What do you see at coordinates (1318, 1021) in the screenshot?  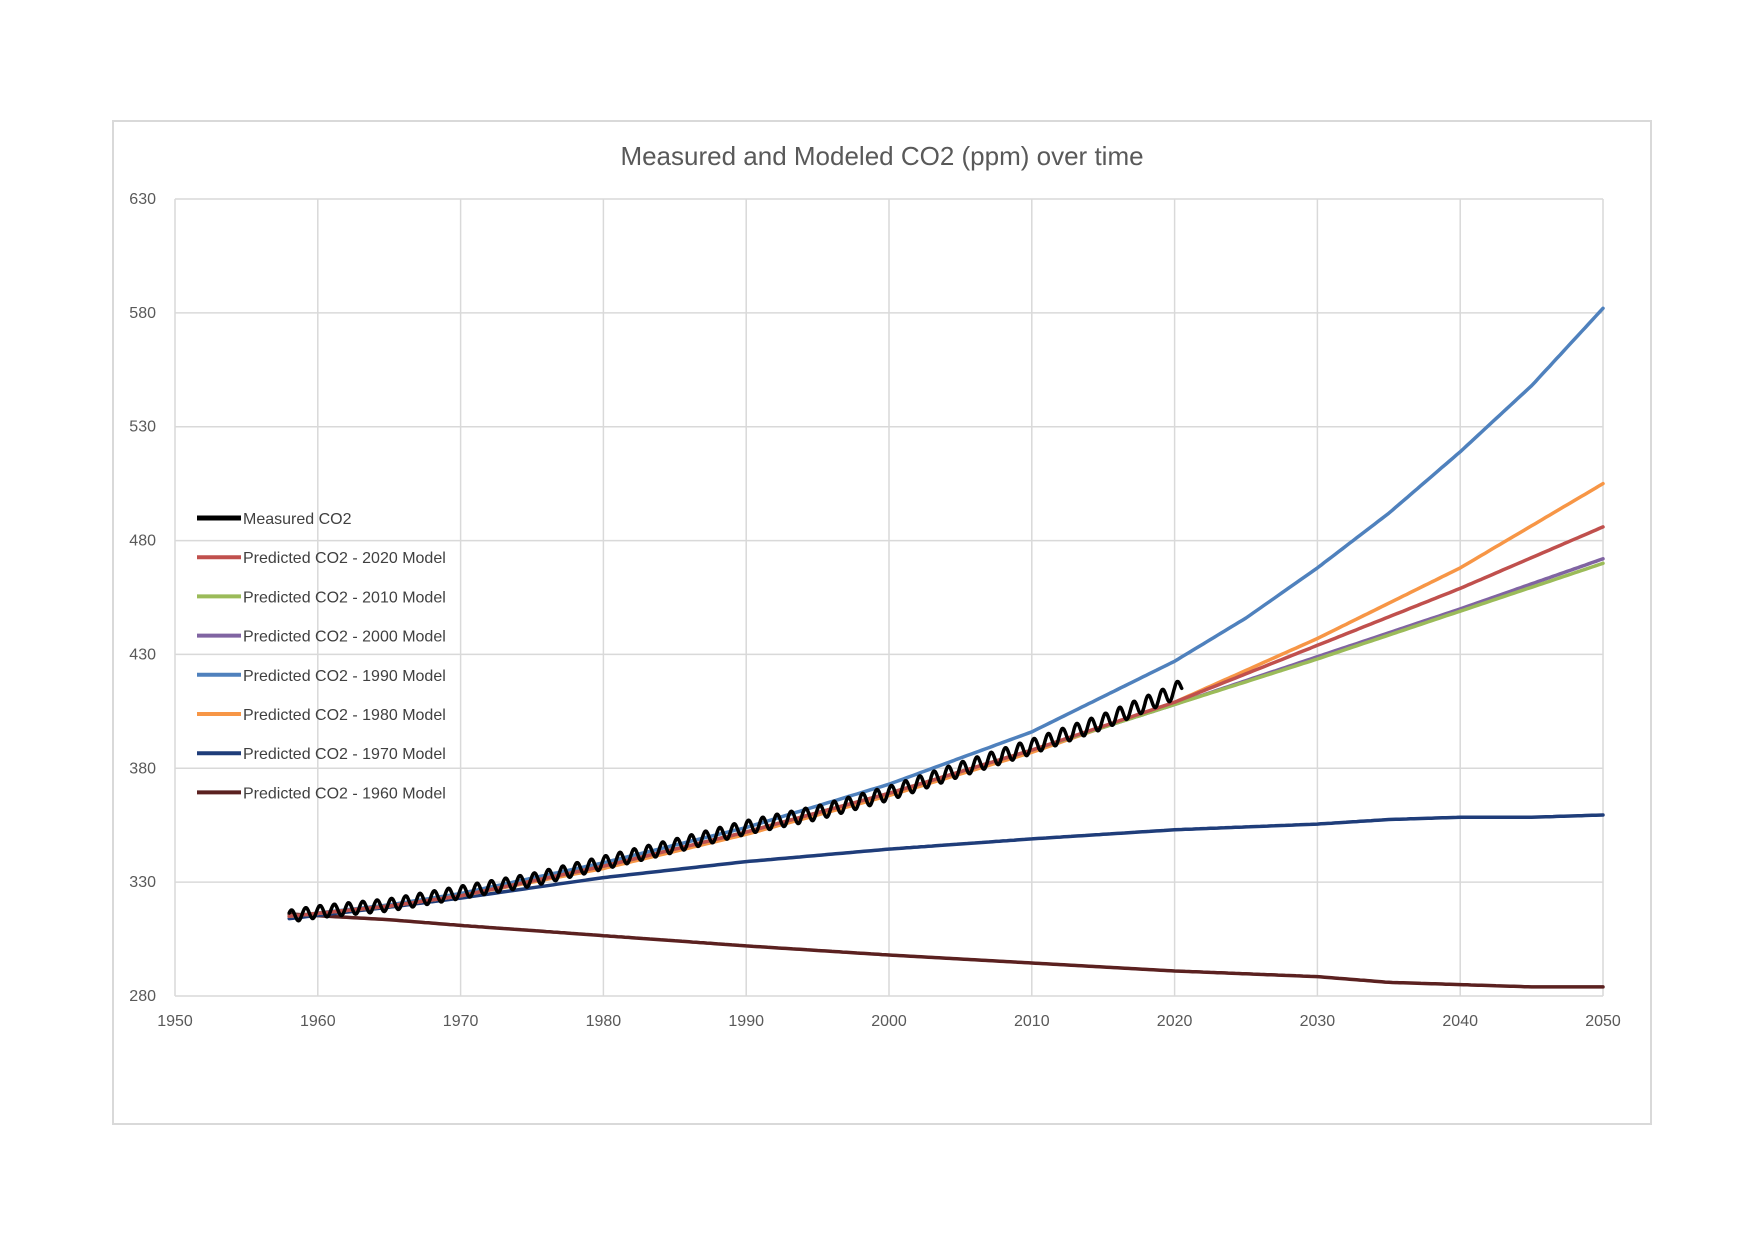 I see `x-tick-label: 2030` at bounding box center [1318, 1021].